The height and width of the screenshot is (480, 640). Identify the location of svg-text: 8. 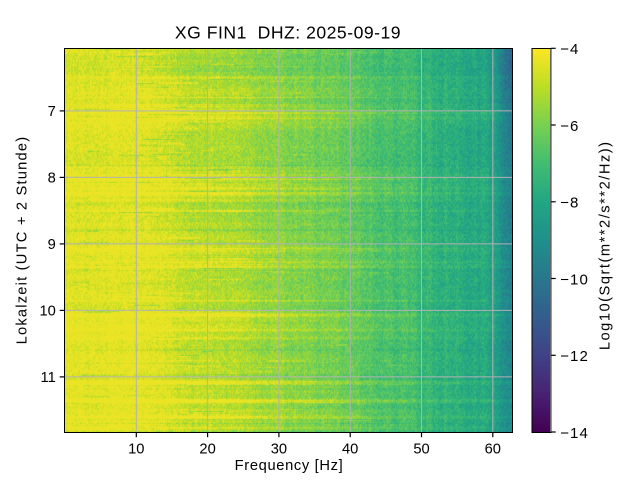
(52, 178).